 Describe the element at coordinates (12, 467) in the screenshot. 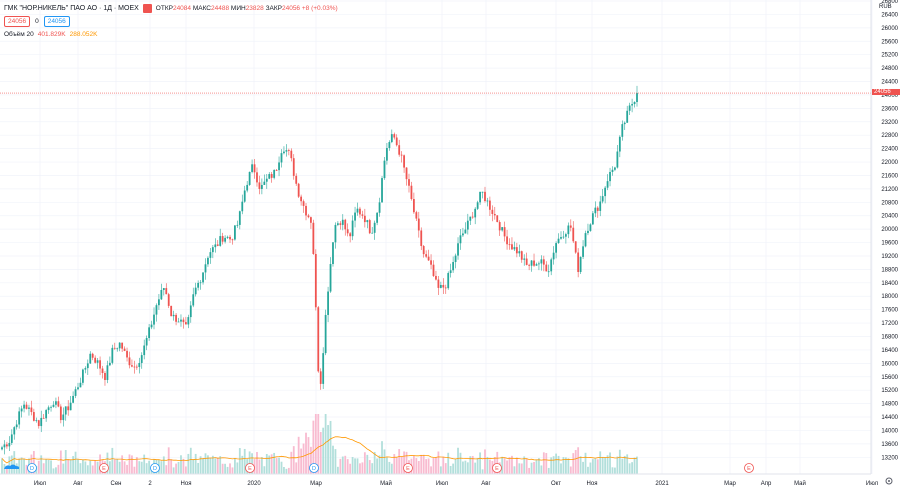

I see `cloud-icon` at that location.